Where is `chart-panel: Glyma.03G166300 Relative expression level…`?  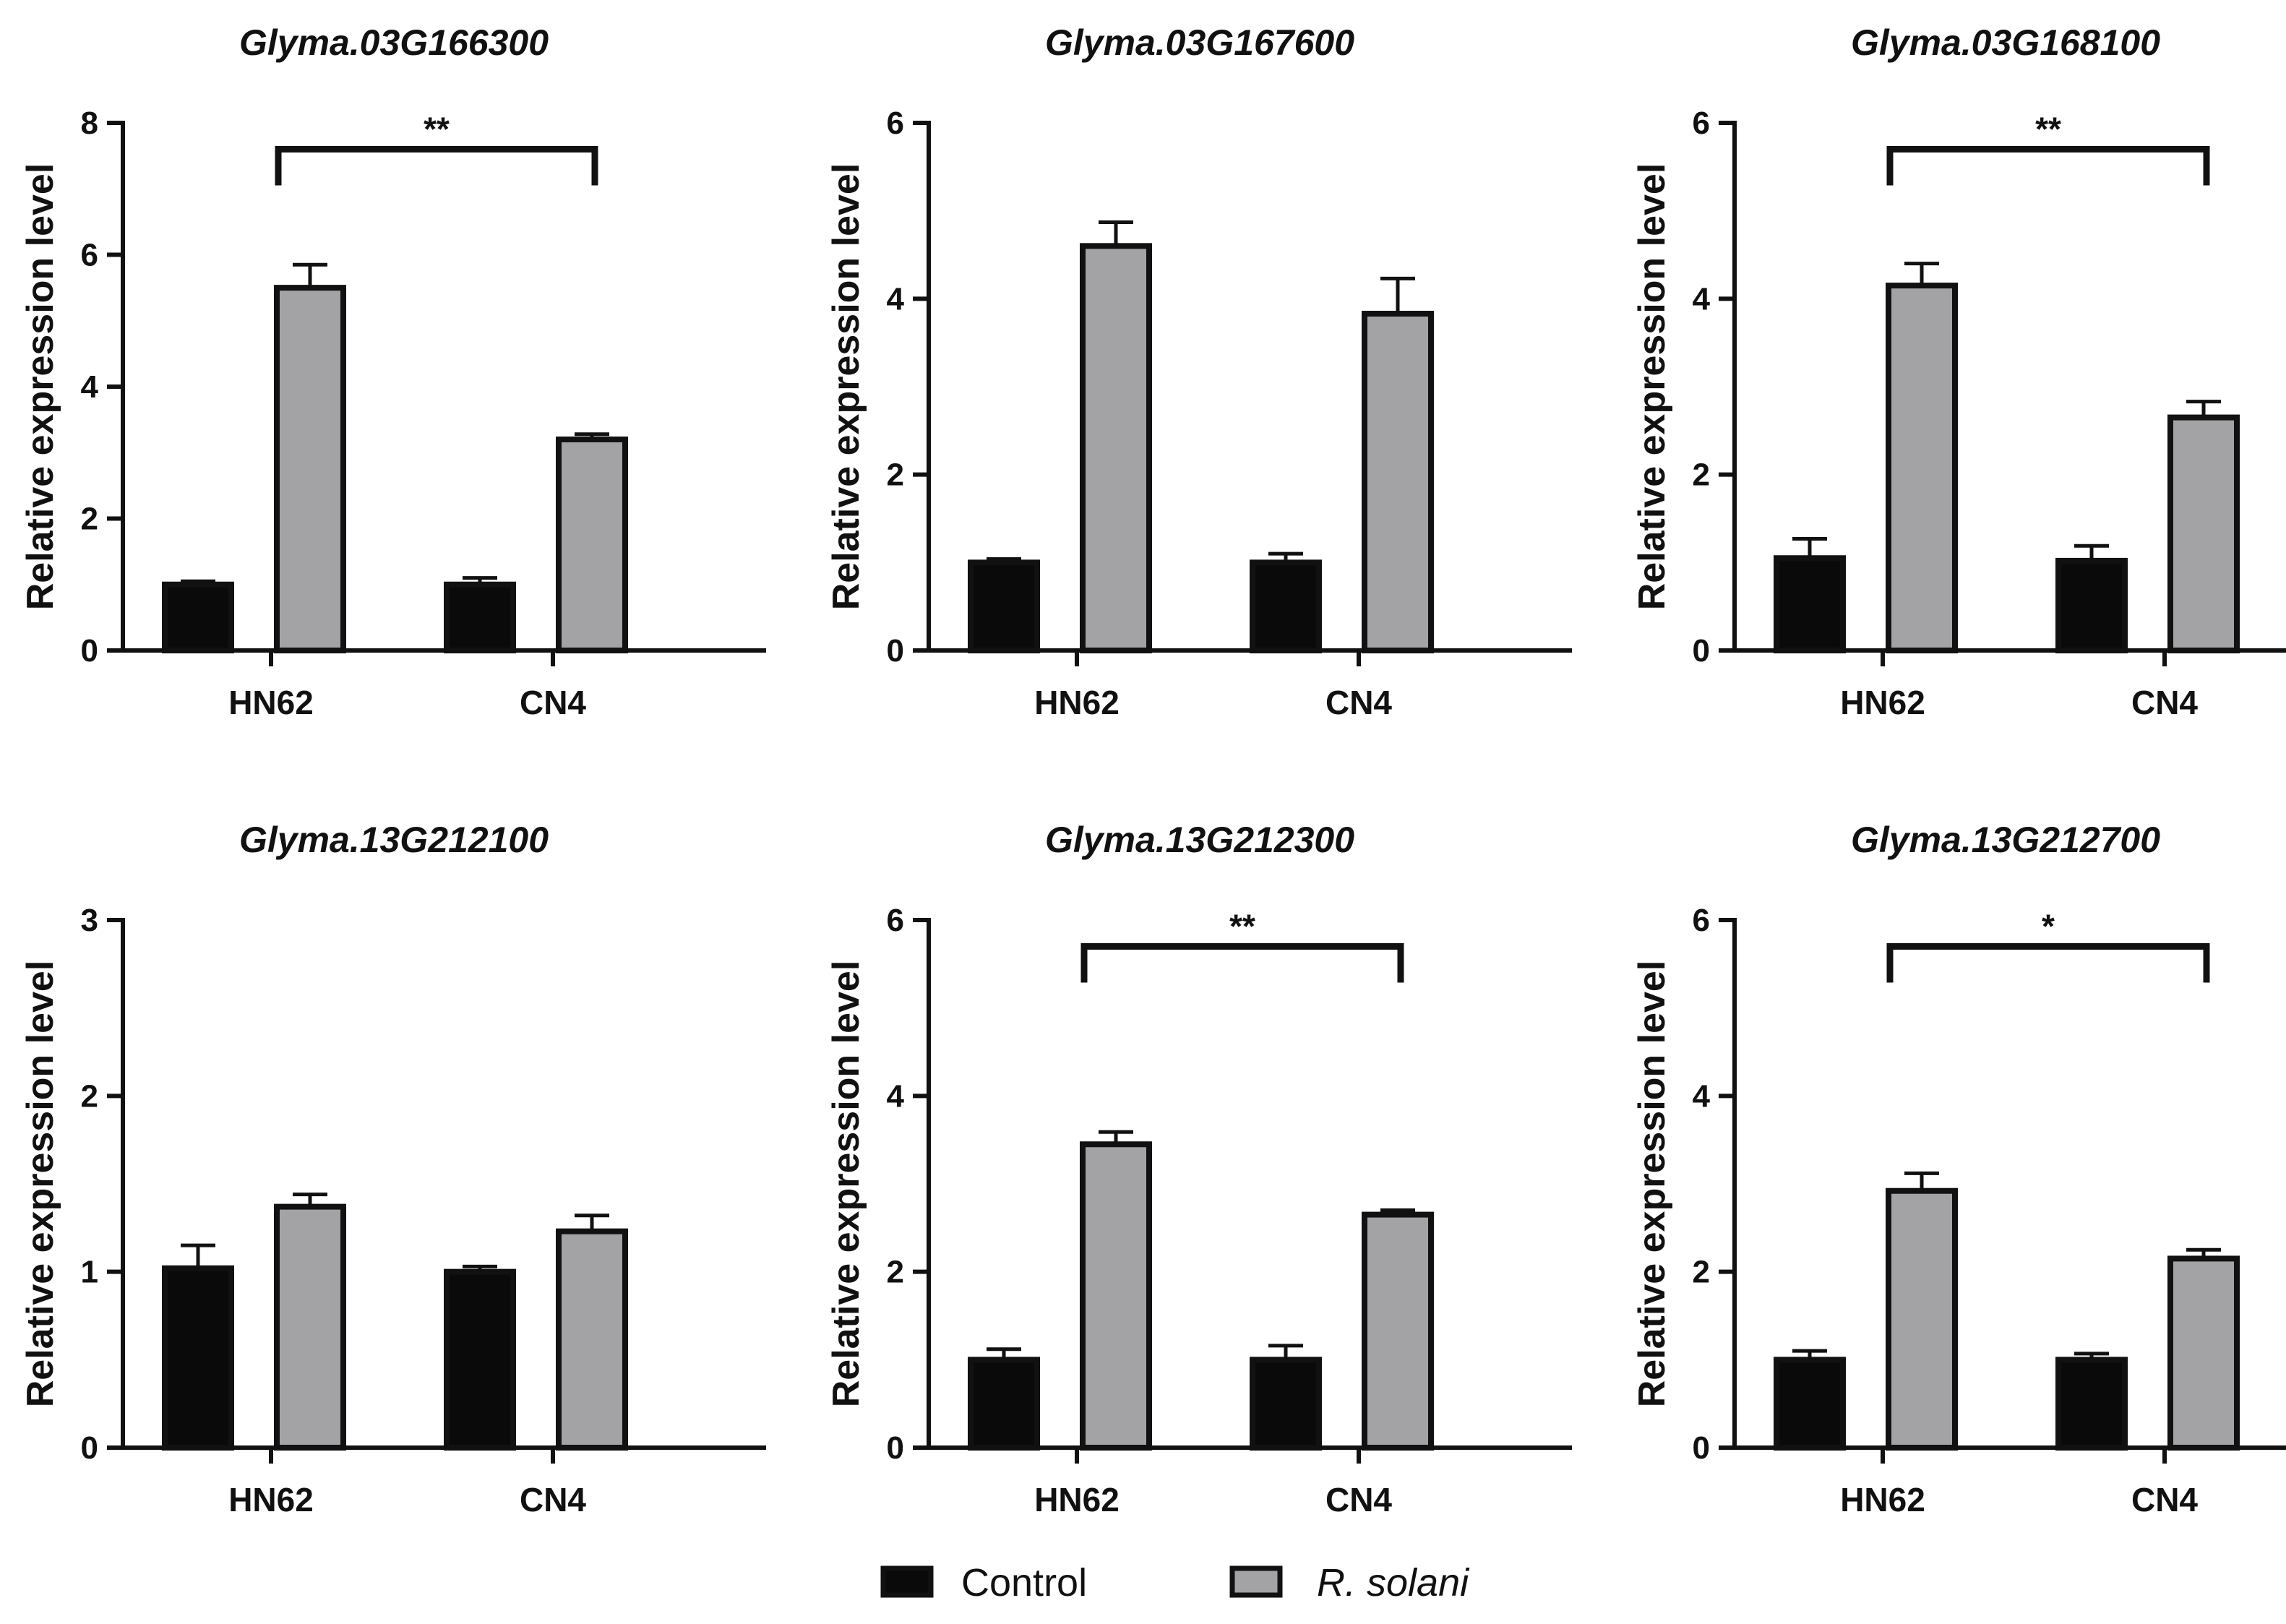 chart-panel: Glyma.03G166300 Relative expression level… is located at coordinates (393, 371).